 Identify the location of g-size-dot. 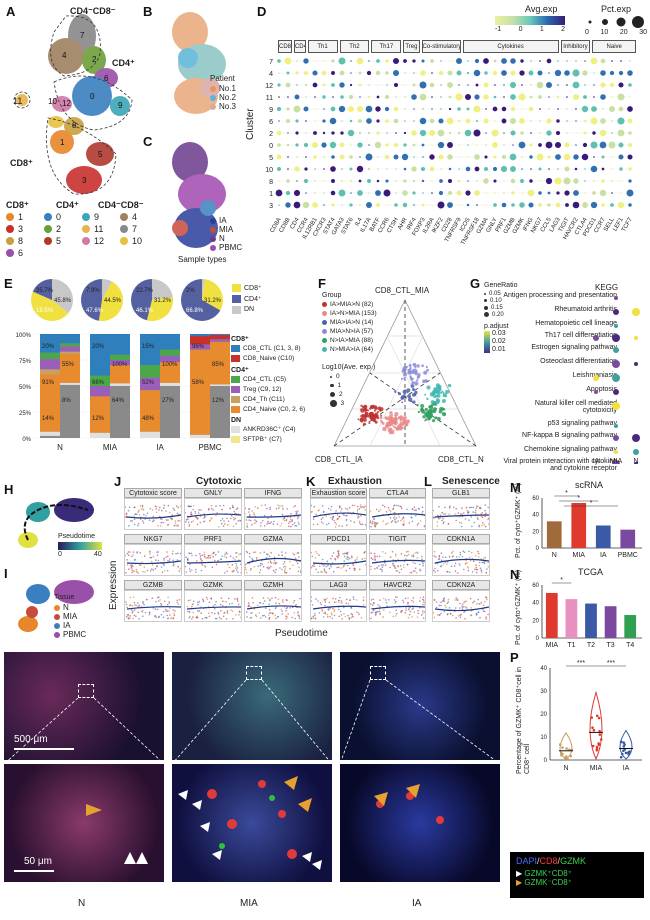
(485, 300).